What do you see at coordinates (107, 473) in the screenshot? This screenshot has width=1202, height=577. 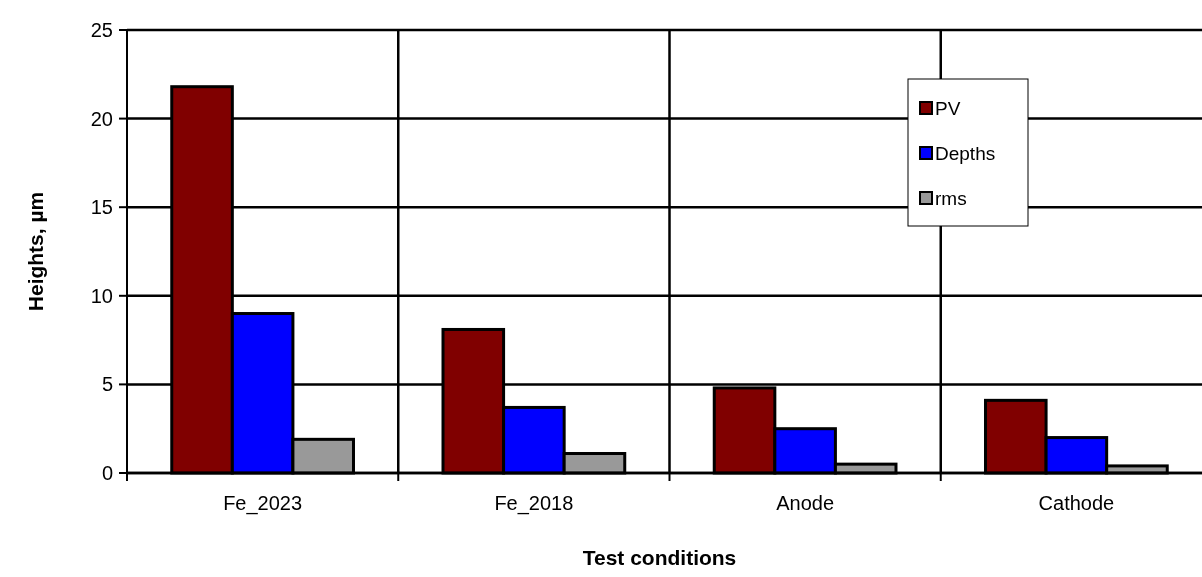 I see `y-tick-label: 0` at bounding box center [107, 473].